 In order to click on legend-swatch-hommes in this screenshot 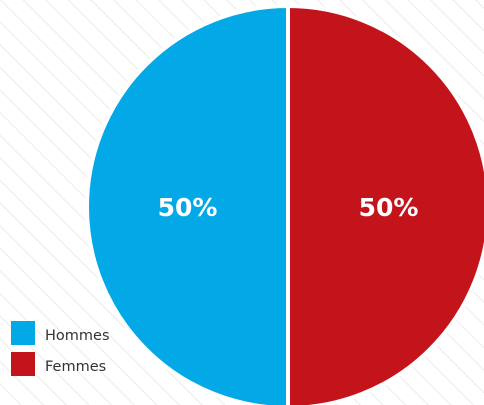, I will do `click(23, 333)`.